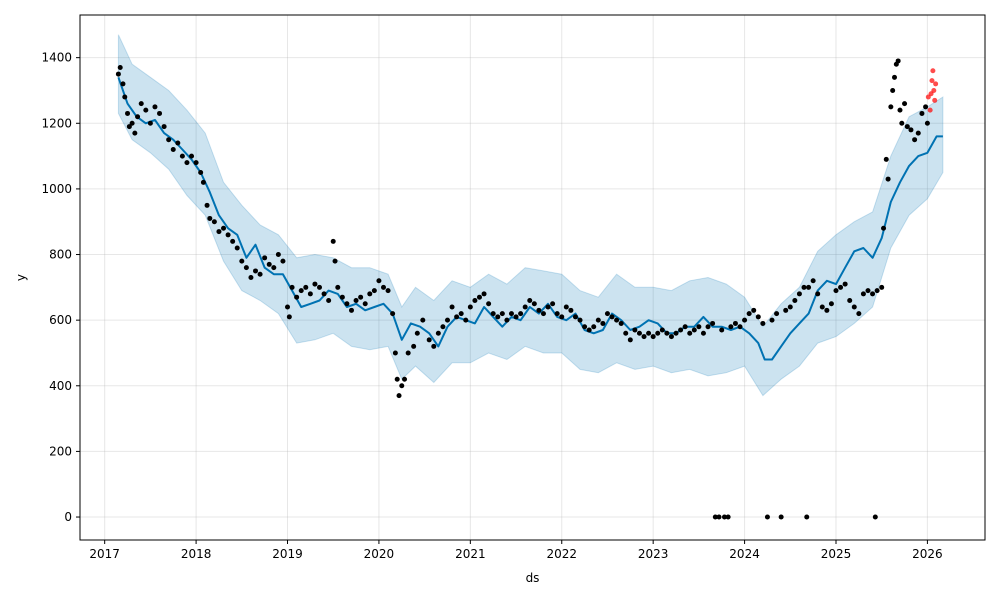 The width and height of the screenshot is (1000, 600). Describe the element at coordinates (56, 189) in the screenshot. I see `y-tick-label: 1000` at that location.